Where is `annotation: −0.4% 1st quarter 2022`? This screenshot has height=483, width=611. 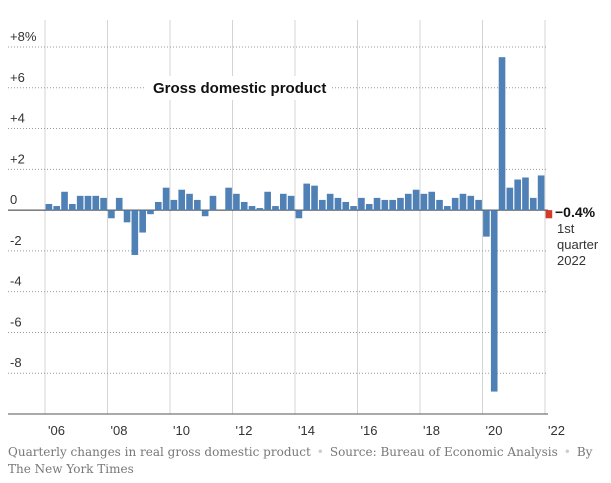
annotation: −0.4% 1st quarter 2022 is located at coordinates (583, 236).